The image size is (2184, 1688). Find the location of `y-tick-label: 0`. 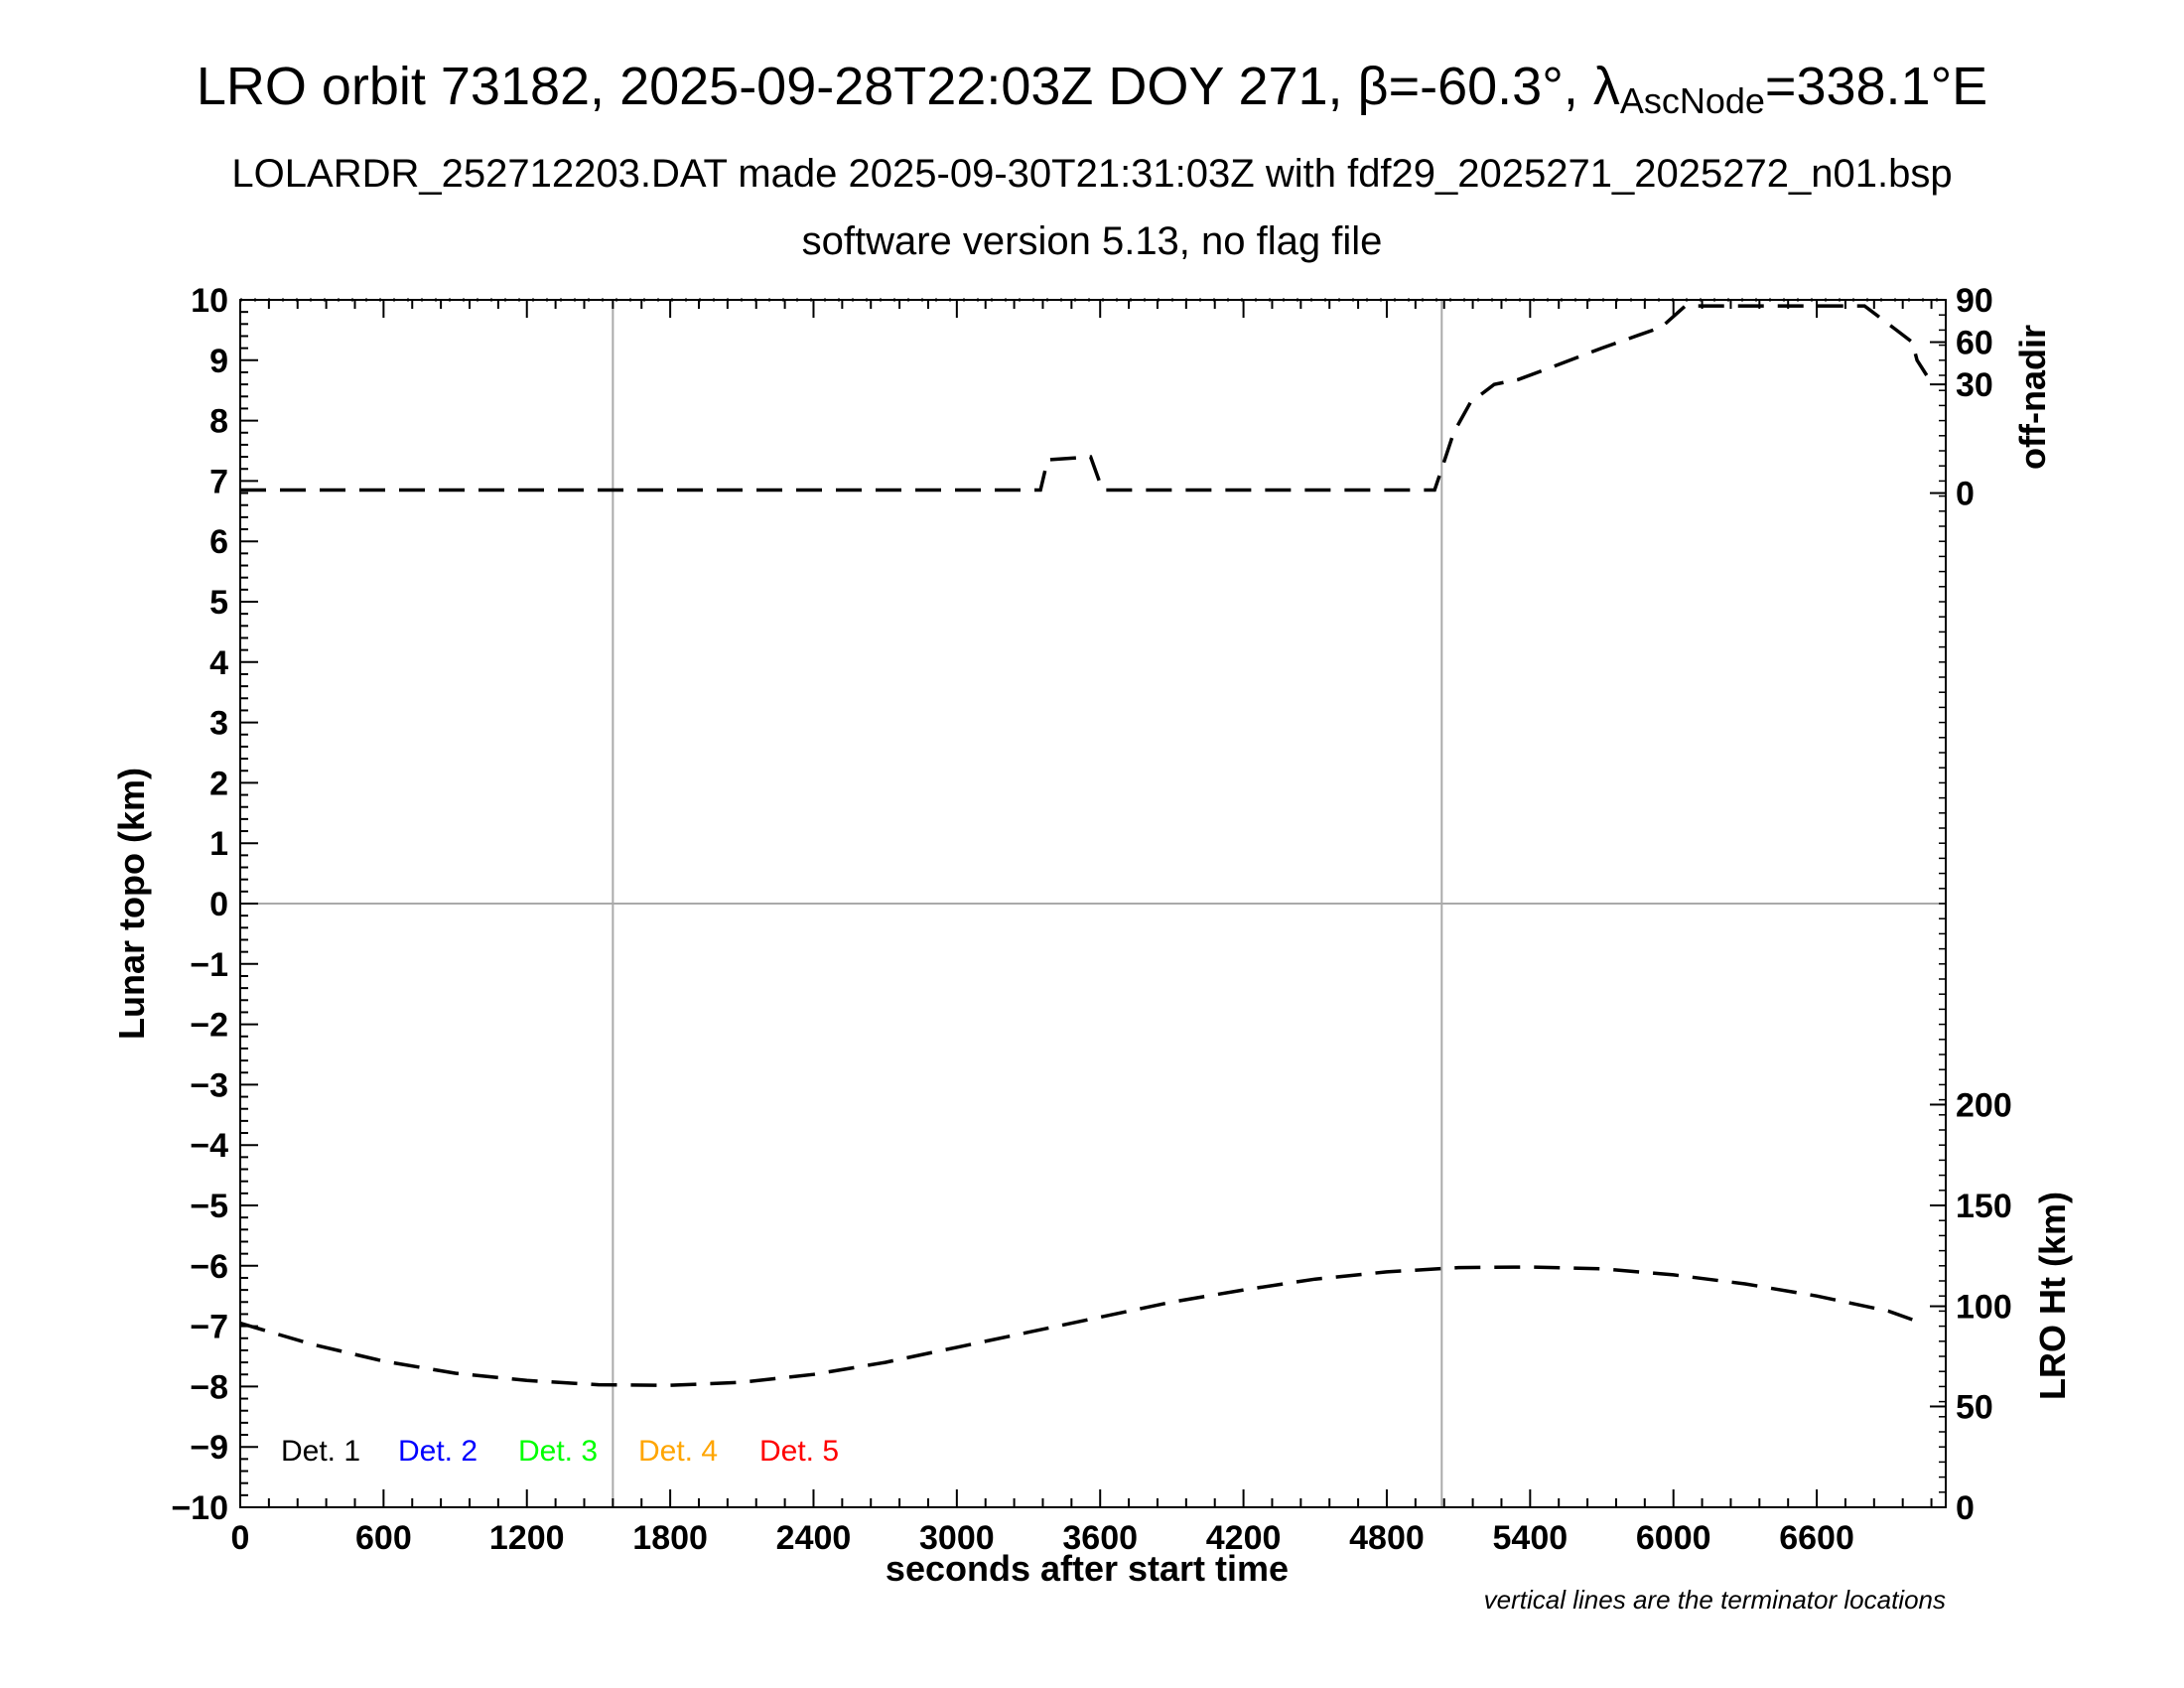

y-tick-label: 0 is located at coordinates (218, 904).